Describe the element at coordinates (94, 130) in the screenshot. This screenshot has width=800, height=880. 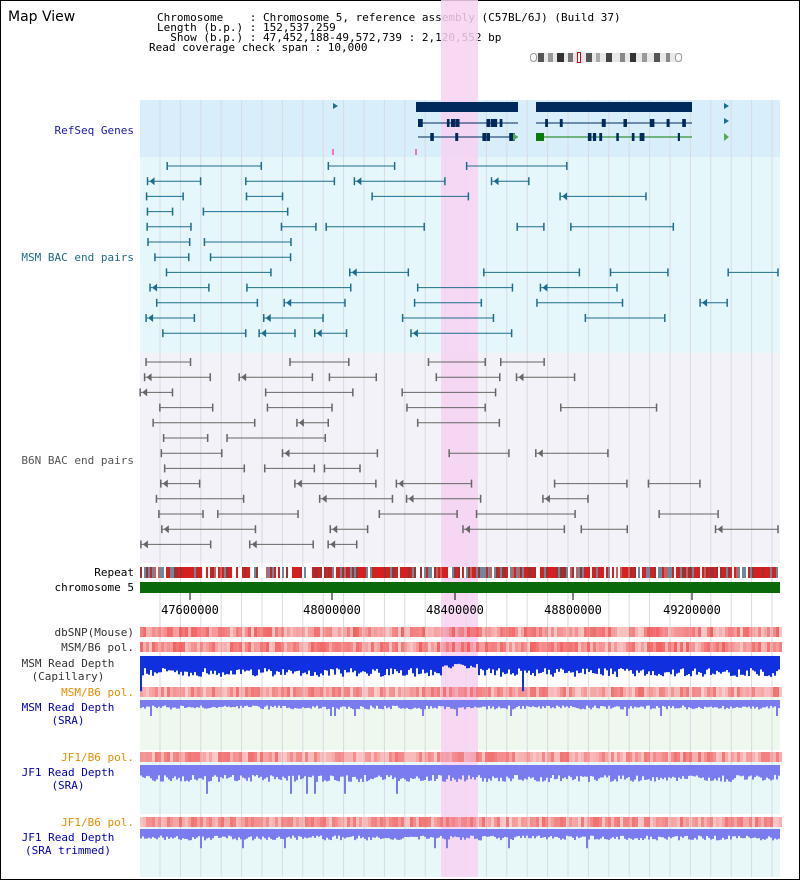
I see `track-label-refseq: RefSeq Genes` at that location.